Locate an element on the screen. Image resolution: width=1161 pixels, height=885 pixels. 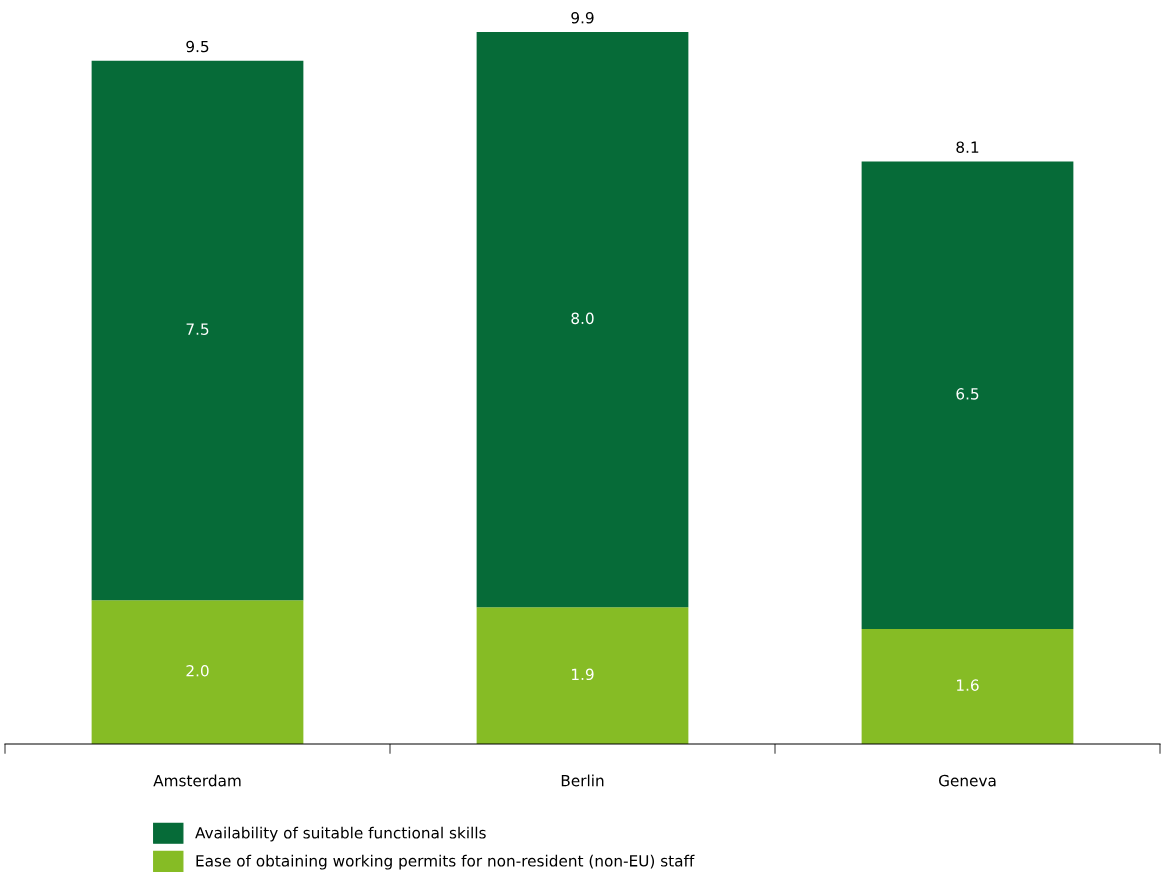
legend-label: Ease of obtaining working permits for non-resident (non-EU) staff is located at coordinates (445, 862).